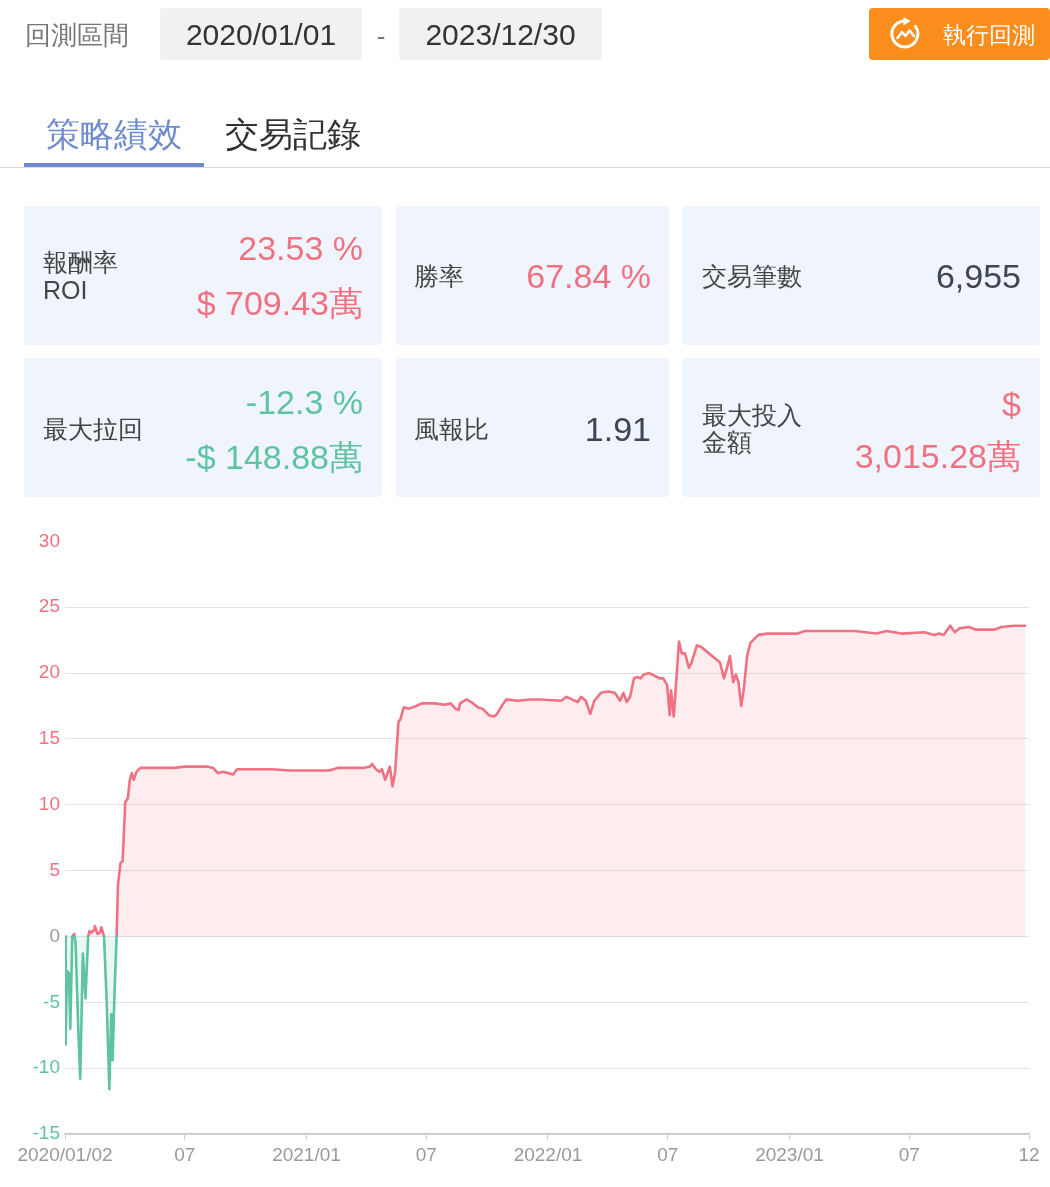  Describe the element at coordinates (978, 276) in the screenshot. I see `text: 6,955` at that location.